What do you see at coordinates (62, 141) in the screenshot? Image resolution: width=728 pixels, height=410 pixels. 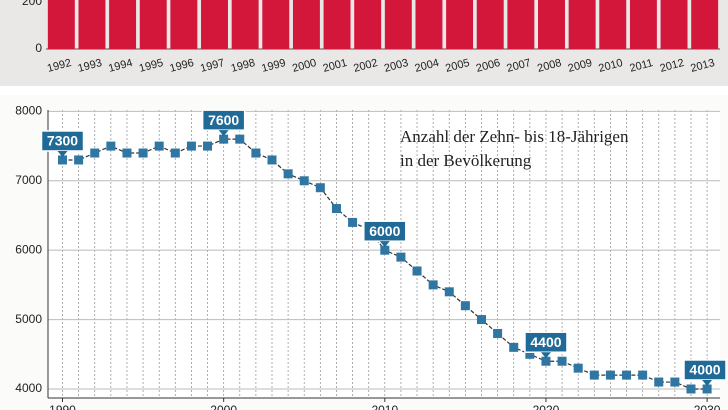 I see `data-label: 7300` at bounding box center [62, 141].